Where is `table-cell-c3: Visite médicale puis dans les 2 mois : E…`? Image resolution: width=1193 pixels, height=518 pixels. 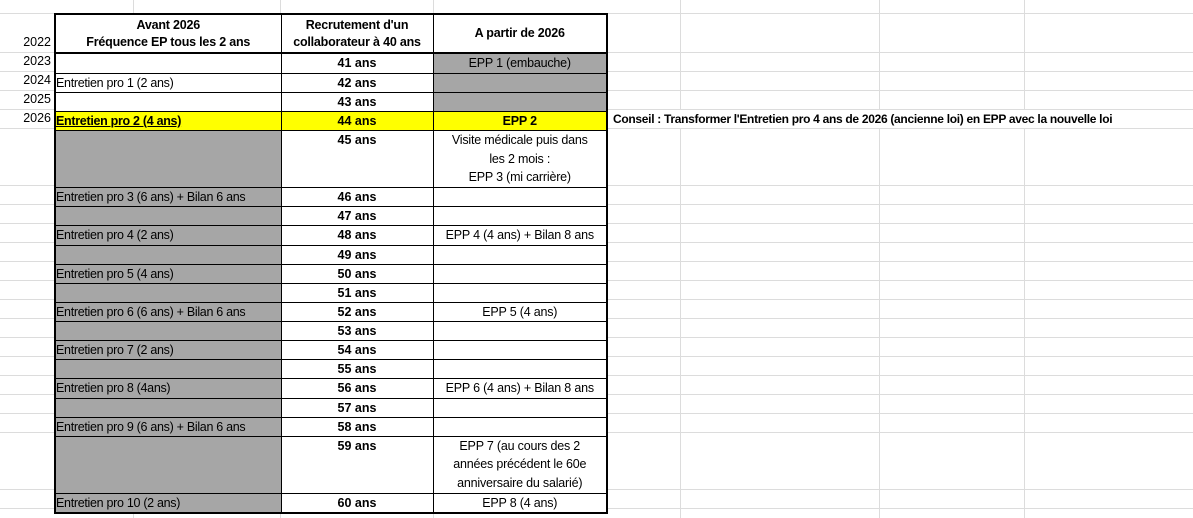 table-cell-c3: Visite médicale puis dans les 2 mois : E… is located at coordinates (520, 159).